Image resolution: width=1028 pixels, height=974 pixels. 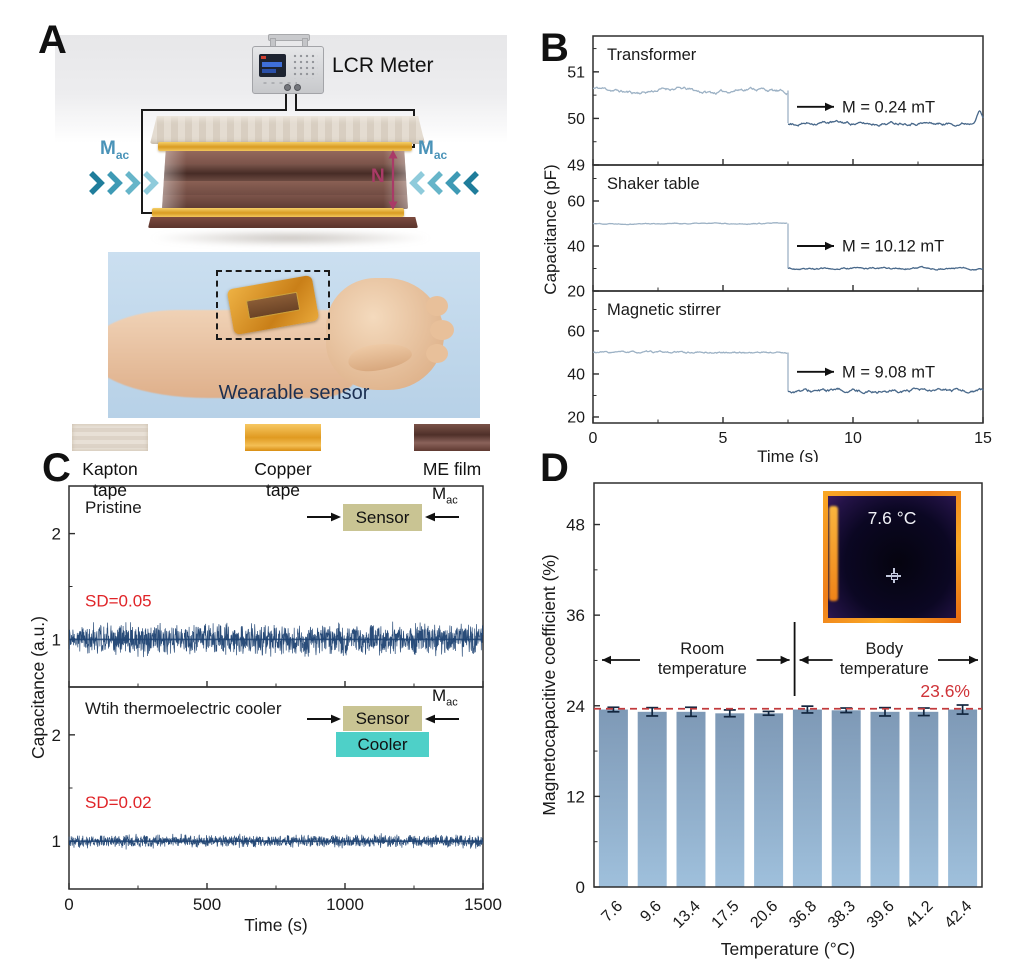 What do you see at coordinates (452, 452) in the screenshot?
I see `legend-item-mefilm: ME film` at bounding box center [452, 452].